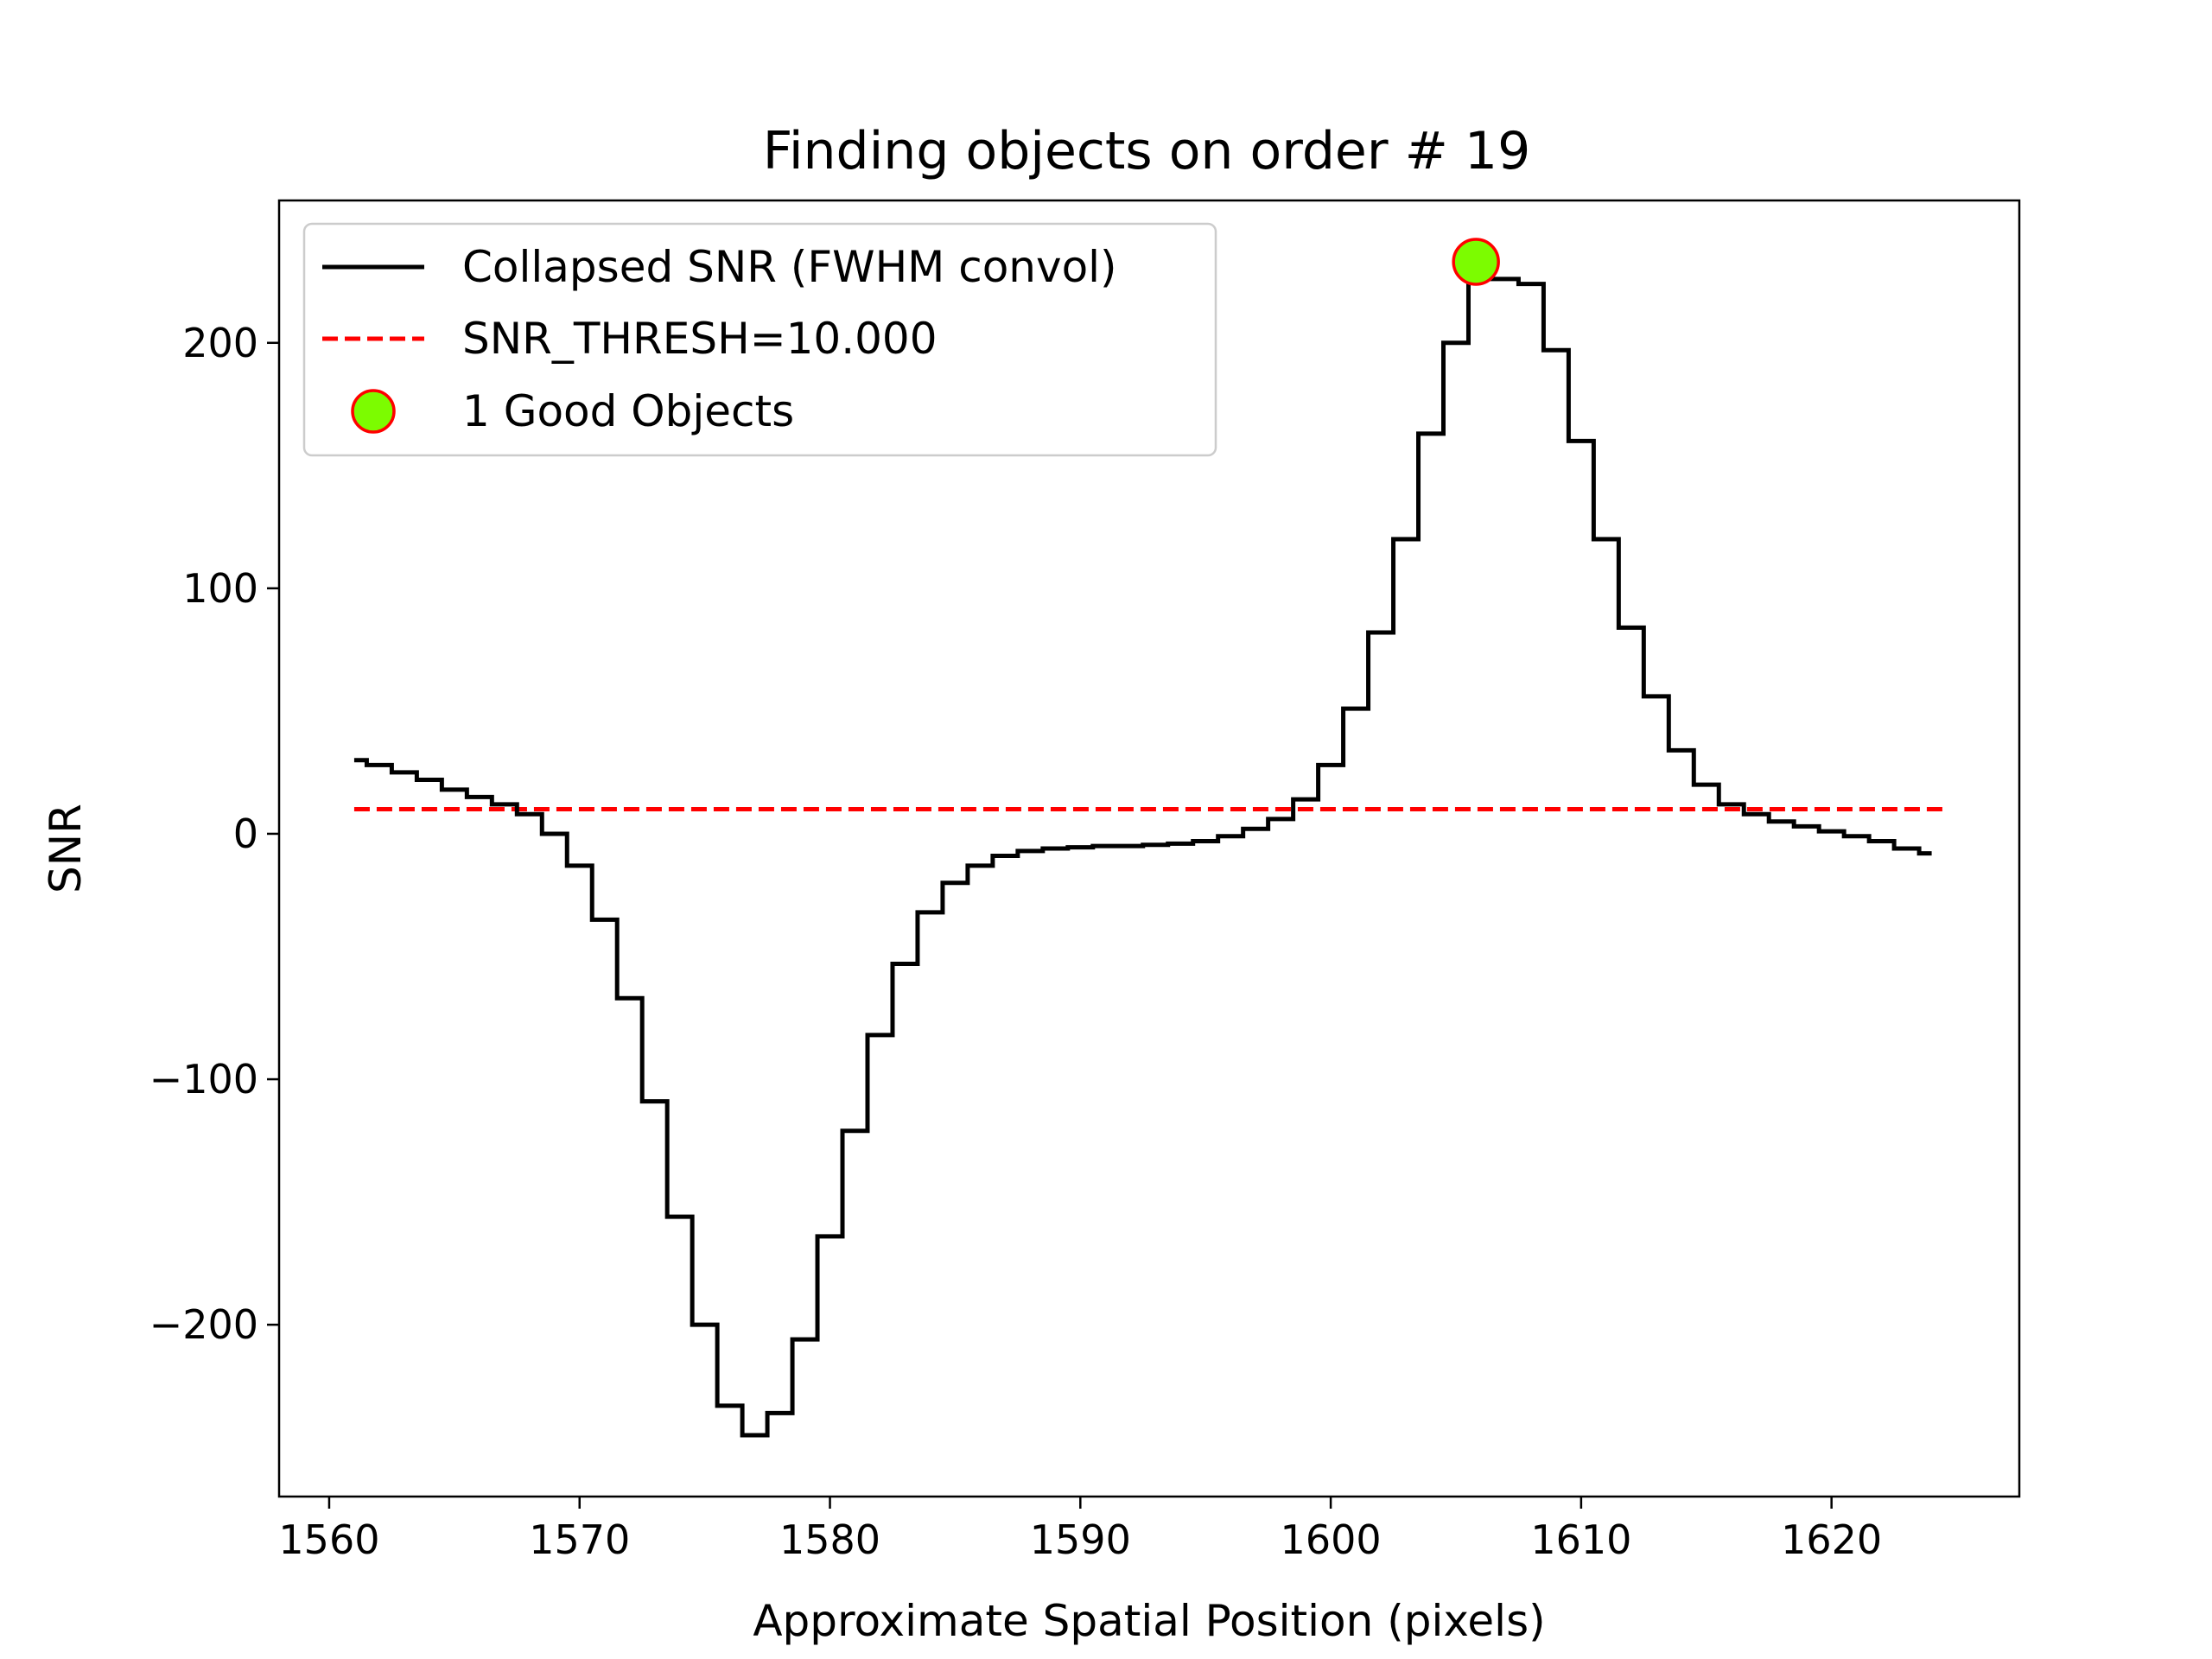 This screenshot has width=2212, height=1659. I want to click on y-tick-label: −100, so click(203, 1079).